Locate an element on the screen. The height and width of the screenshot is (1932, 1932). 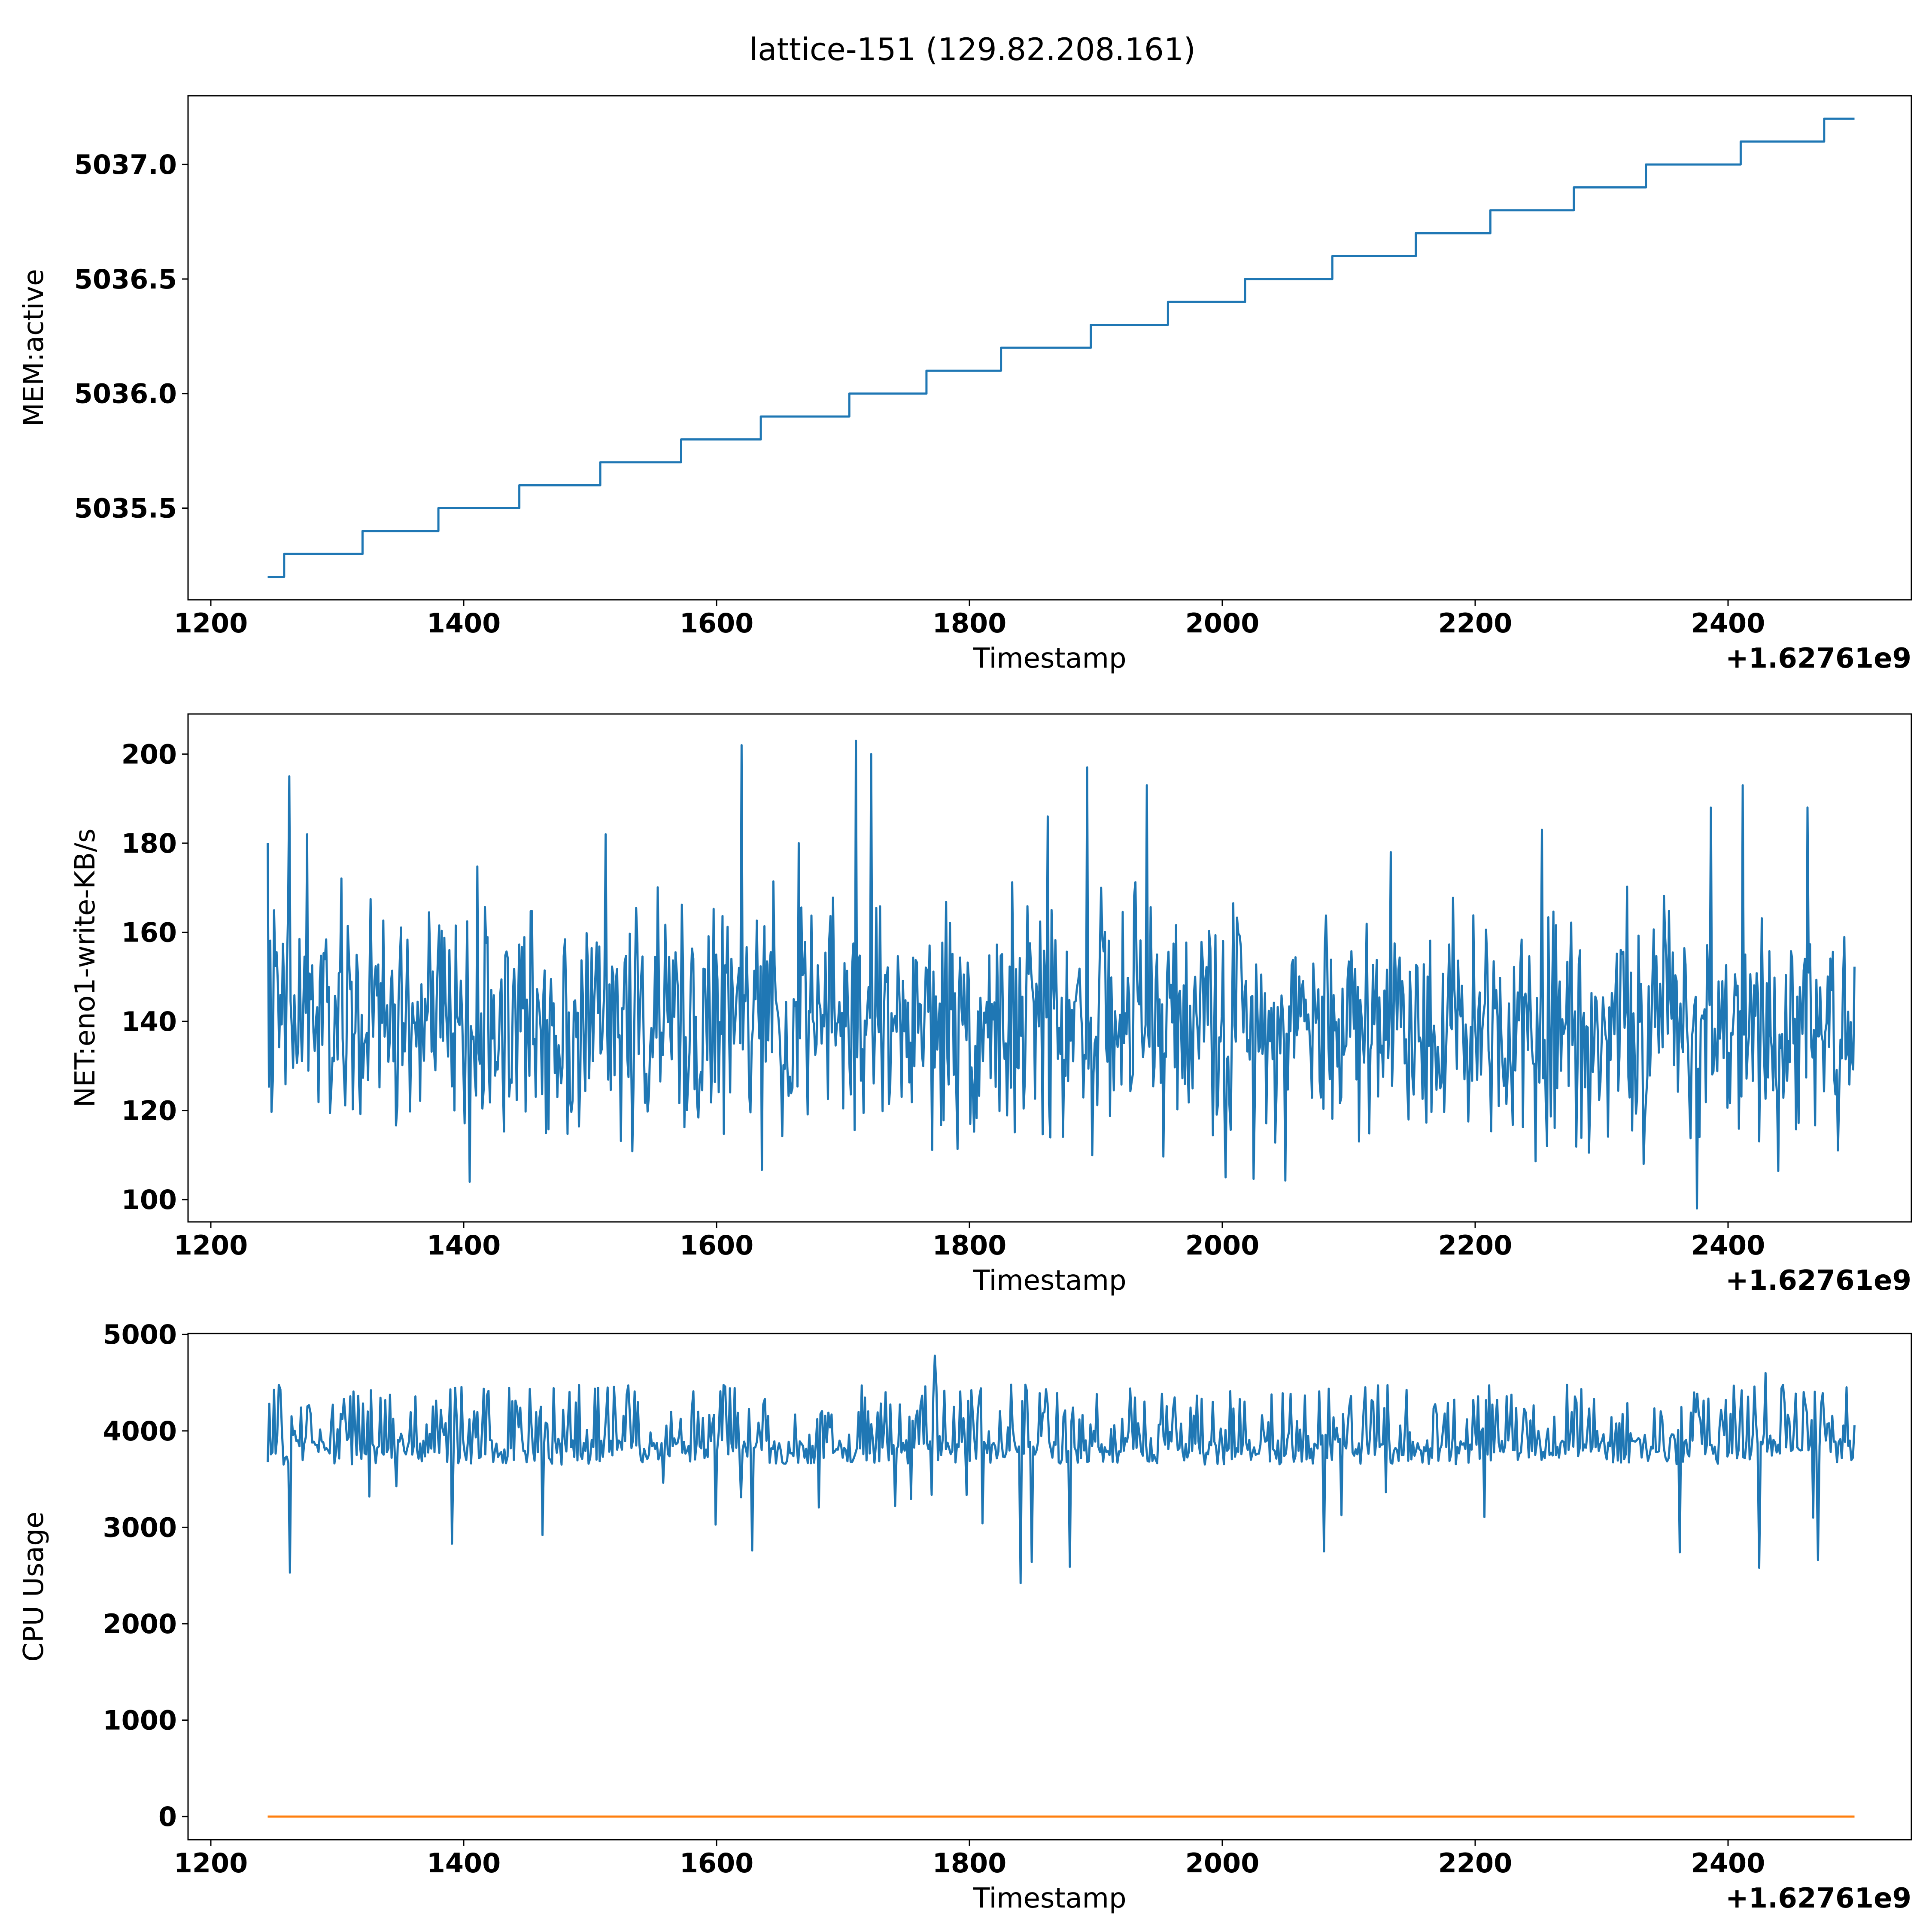
y-axis-title: CPU Usage is located at coordinates (34, 1587).